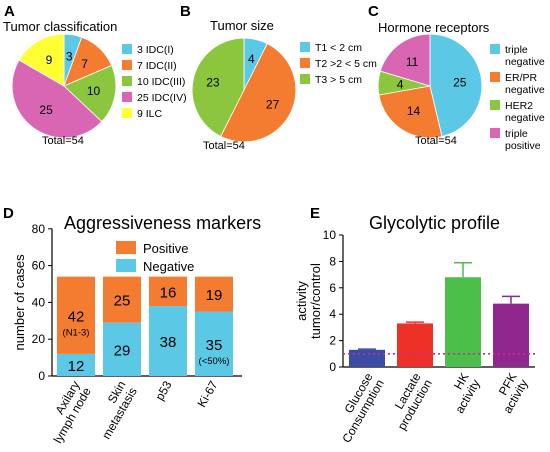 The width and height of the screenshot is (550, 452). Describe the element at coordinates (214, 361) in the screenshot. I see `bar-annotation: (<50%)` at that location.